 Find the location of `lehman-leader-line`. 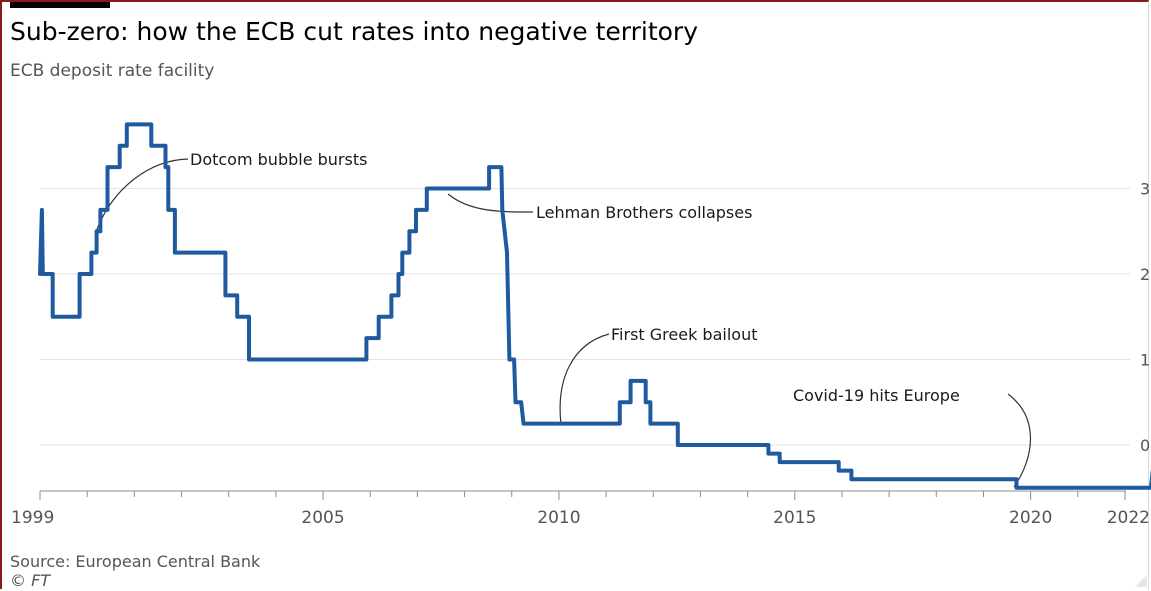

lehman-leader-line is located at coordinates (490, 203).